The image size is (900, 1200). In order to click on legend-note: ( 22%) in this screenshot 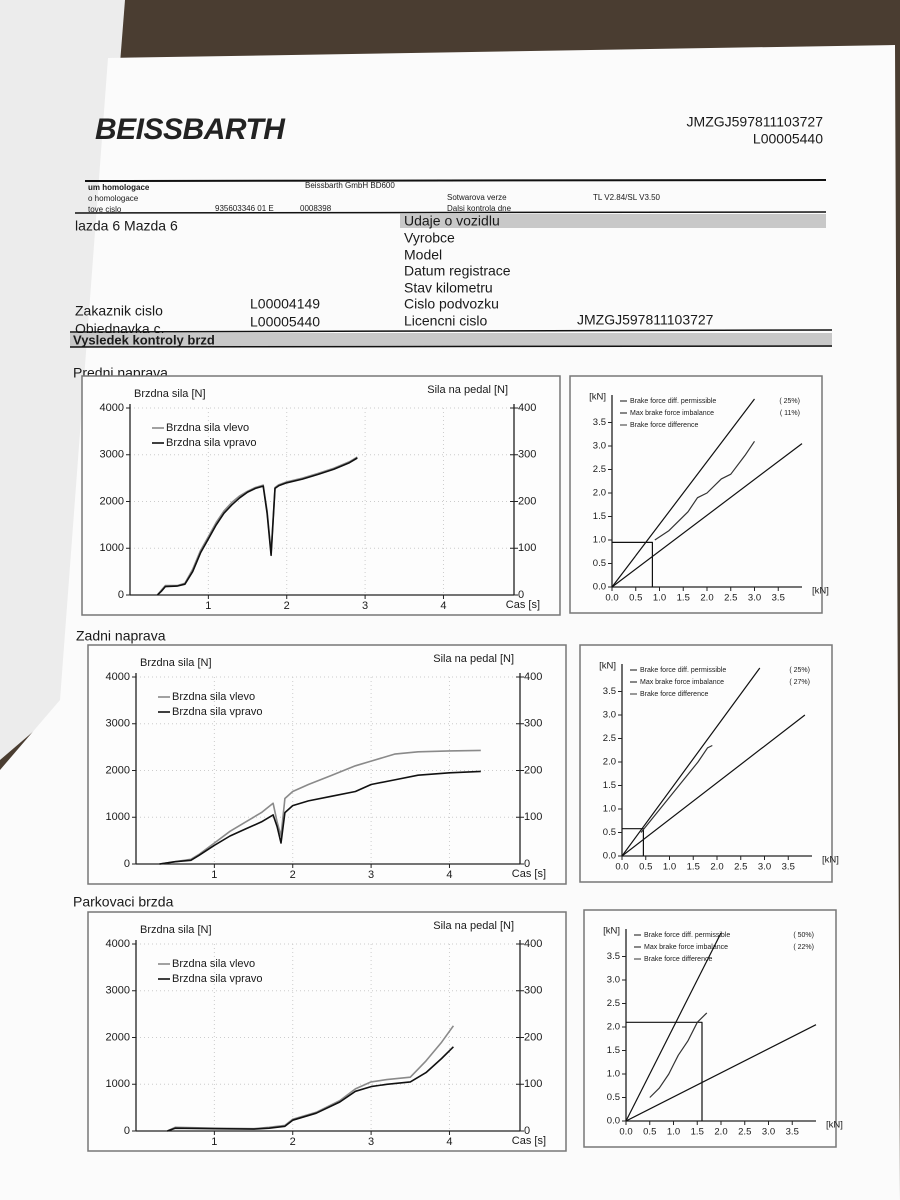, I will do `click(803, 947)`.